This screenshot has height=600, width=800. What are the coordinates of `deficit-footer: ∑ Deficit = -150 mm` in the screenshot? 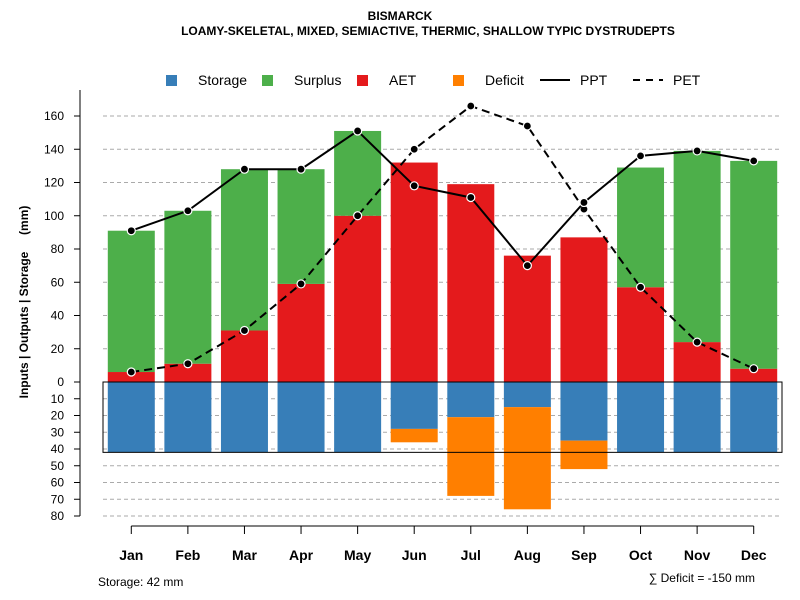 It's located at (702, 578).